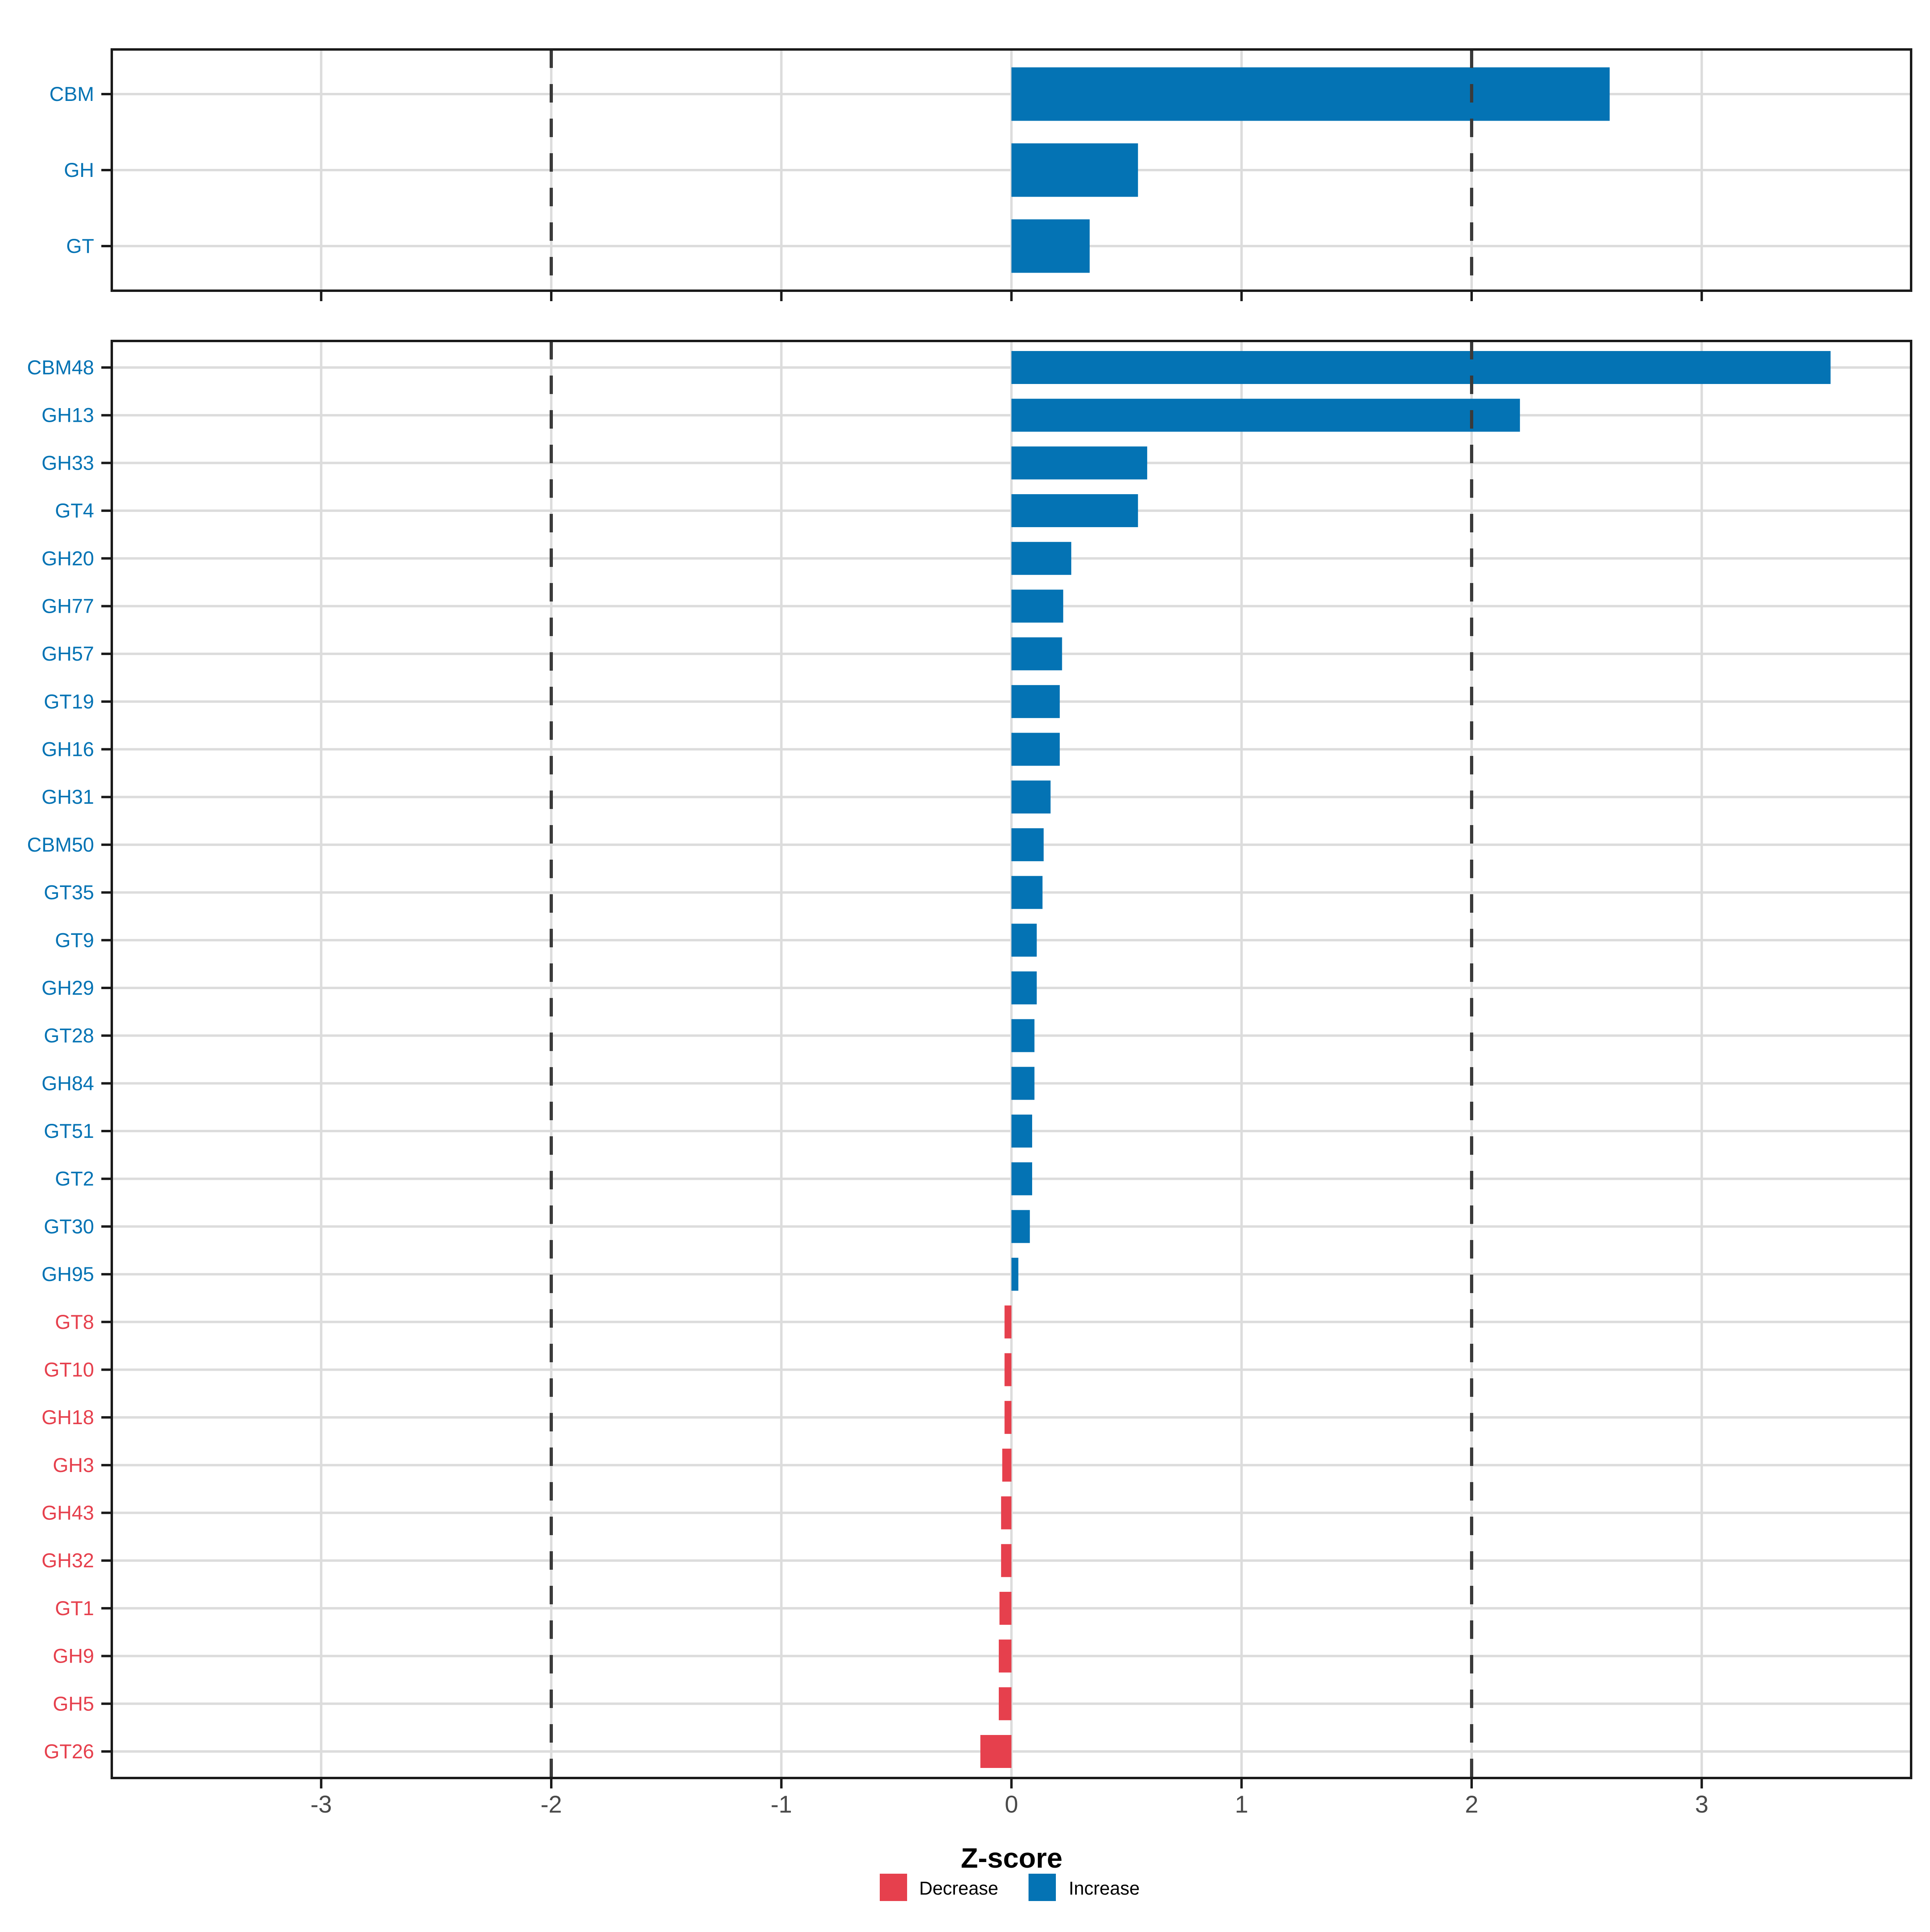  What do you see at coordinates (1421, 367) in the screenshot?
I see `bar-CBM48` at bounding box center [1421, 367].